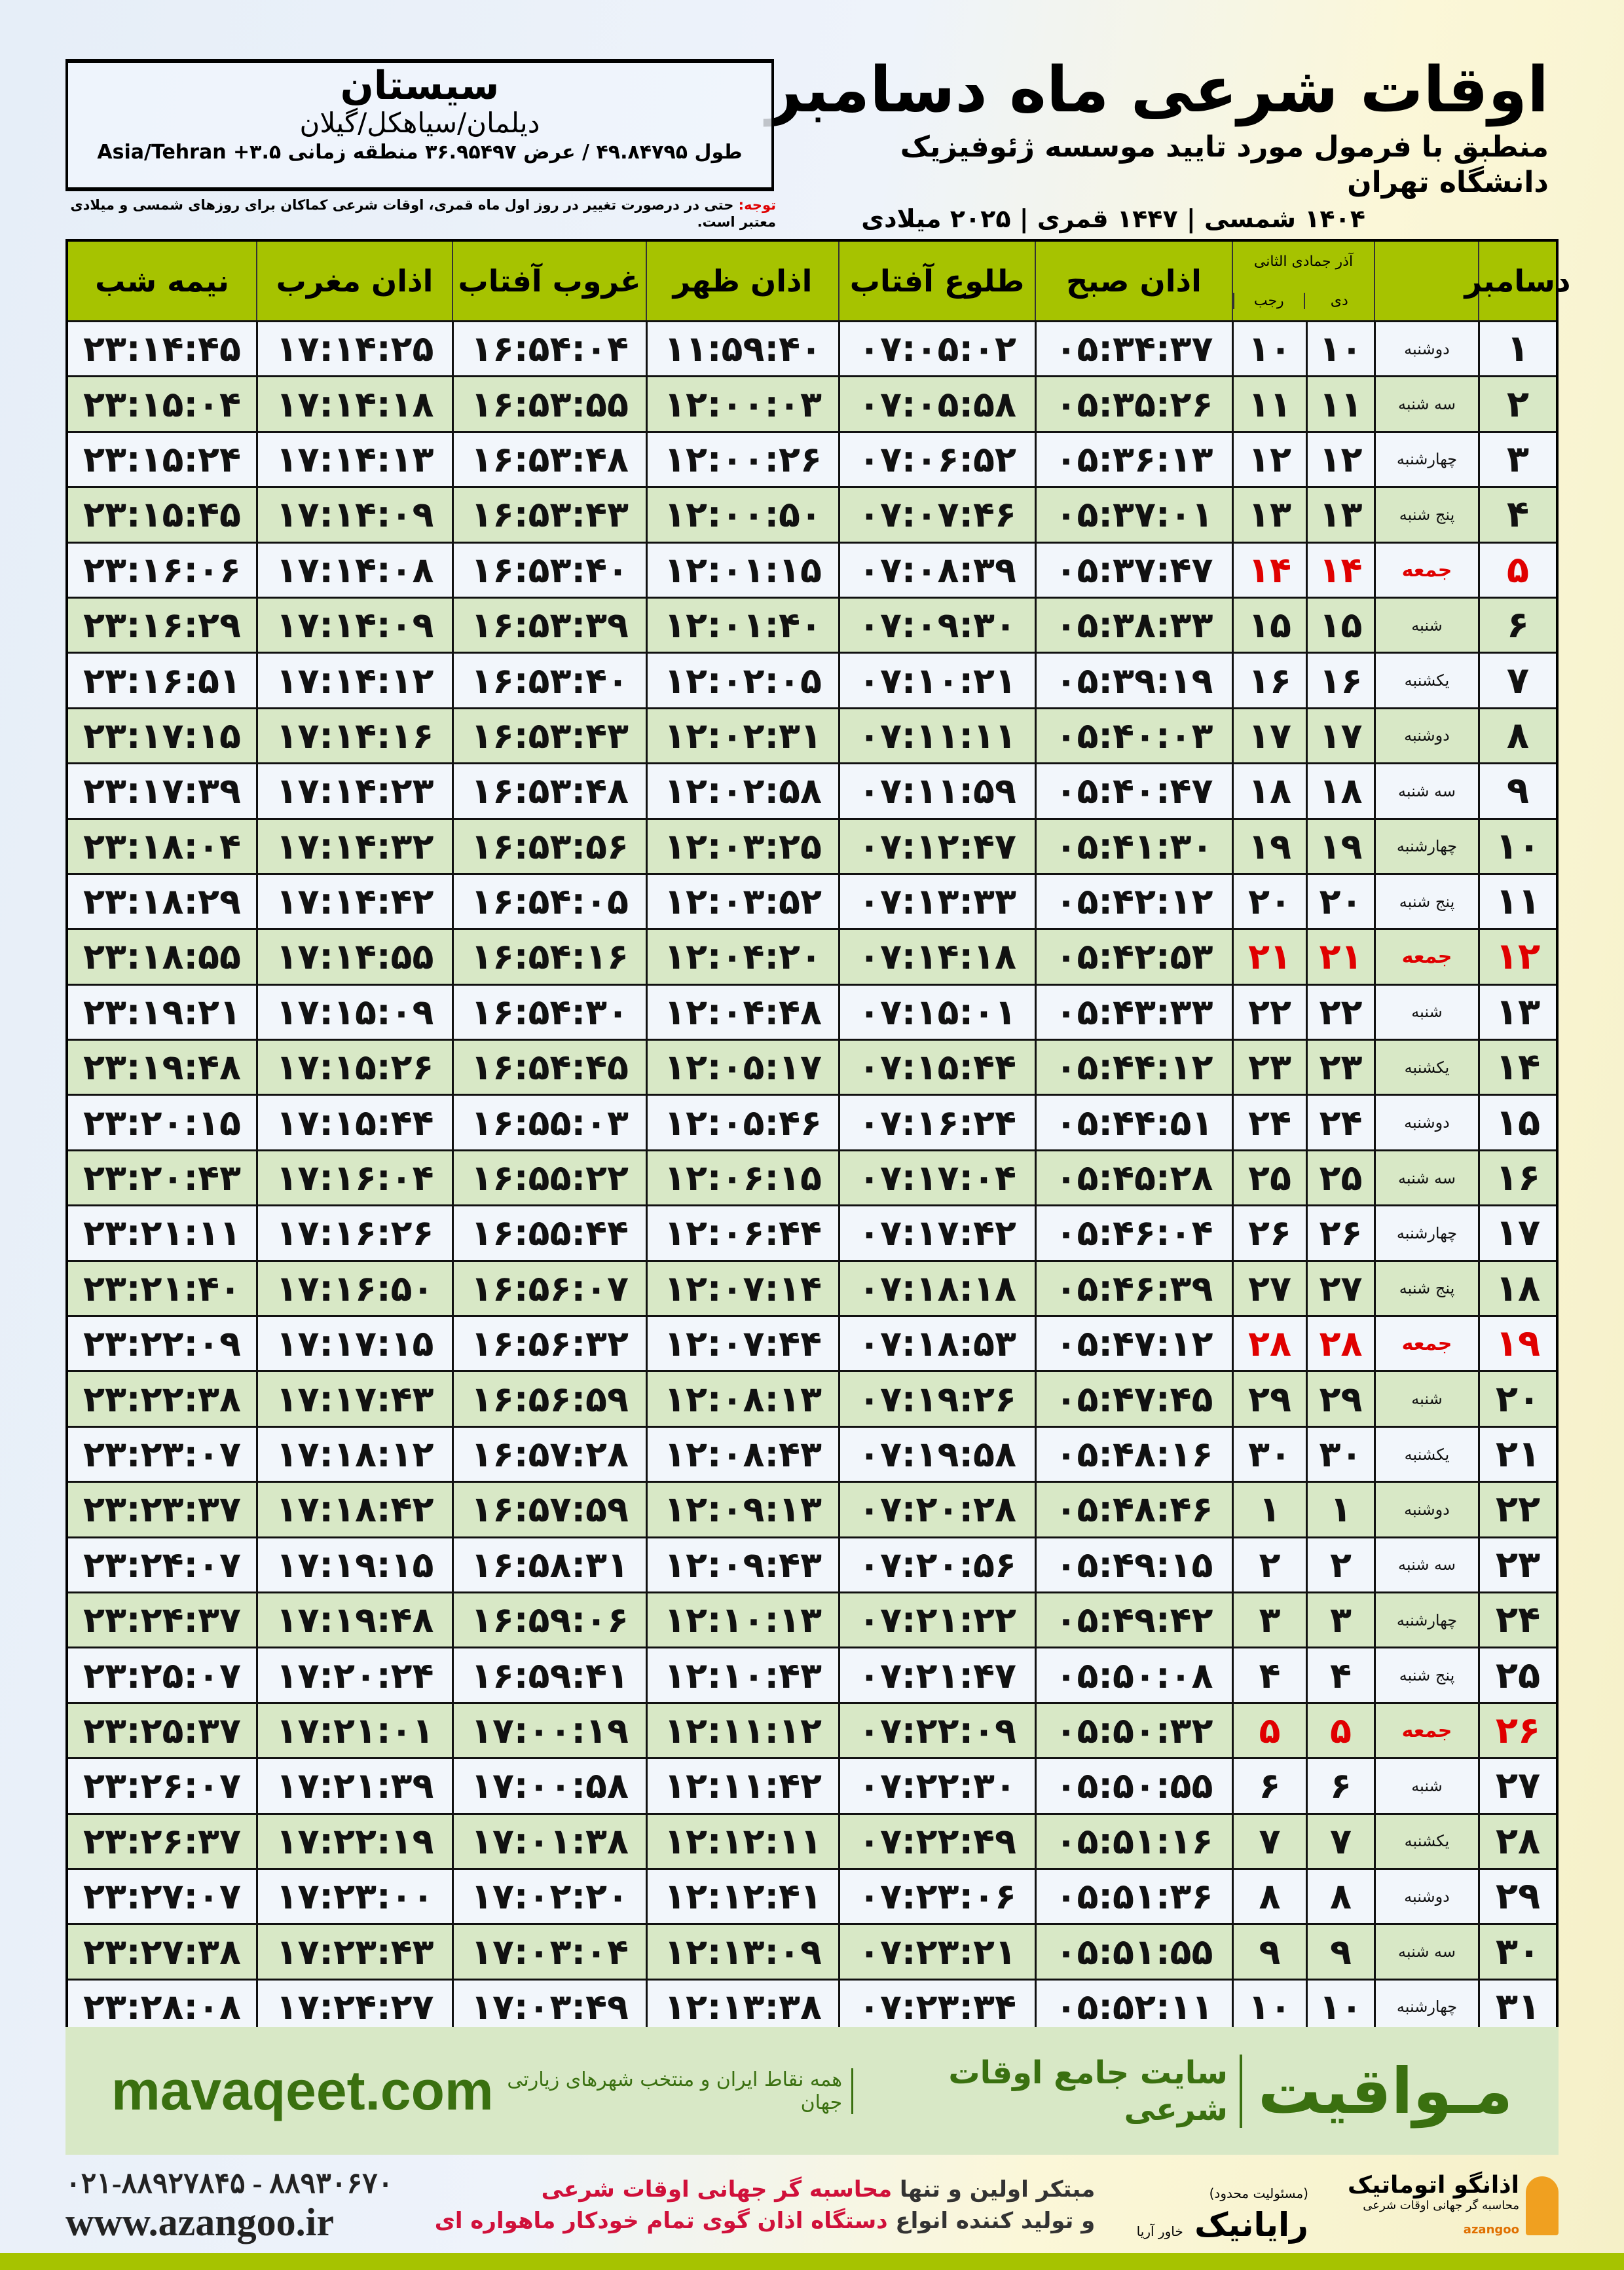 The image size is (1624, 2270). Describe the element at coordinates (1517, 1509) in the screenshot. I see `cell-day: ۲۲` at that location.